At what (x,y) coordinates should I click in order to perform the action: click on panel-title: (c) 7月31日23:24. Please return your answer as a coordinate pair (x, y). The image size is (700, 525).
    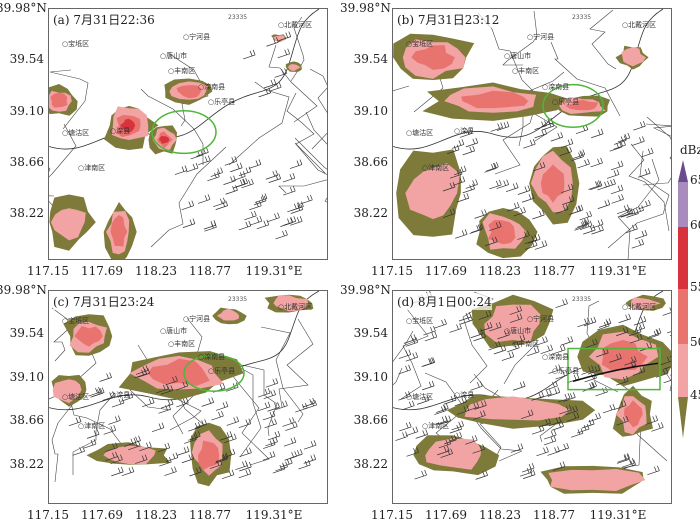
    Looking at the image, I should click on (104, 301).